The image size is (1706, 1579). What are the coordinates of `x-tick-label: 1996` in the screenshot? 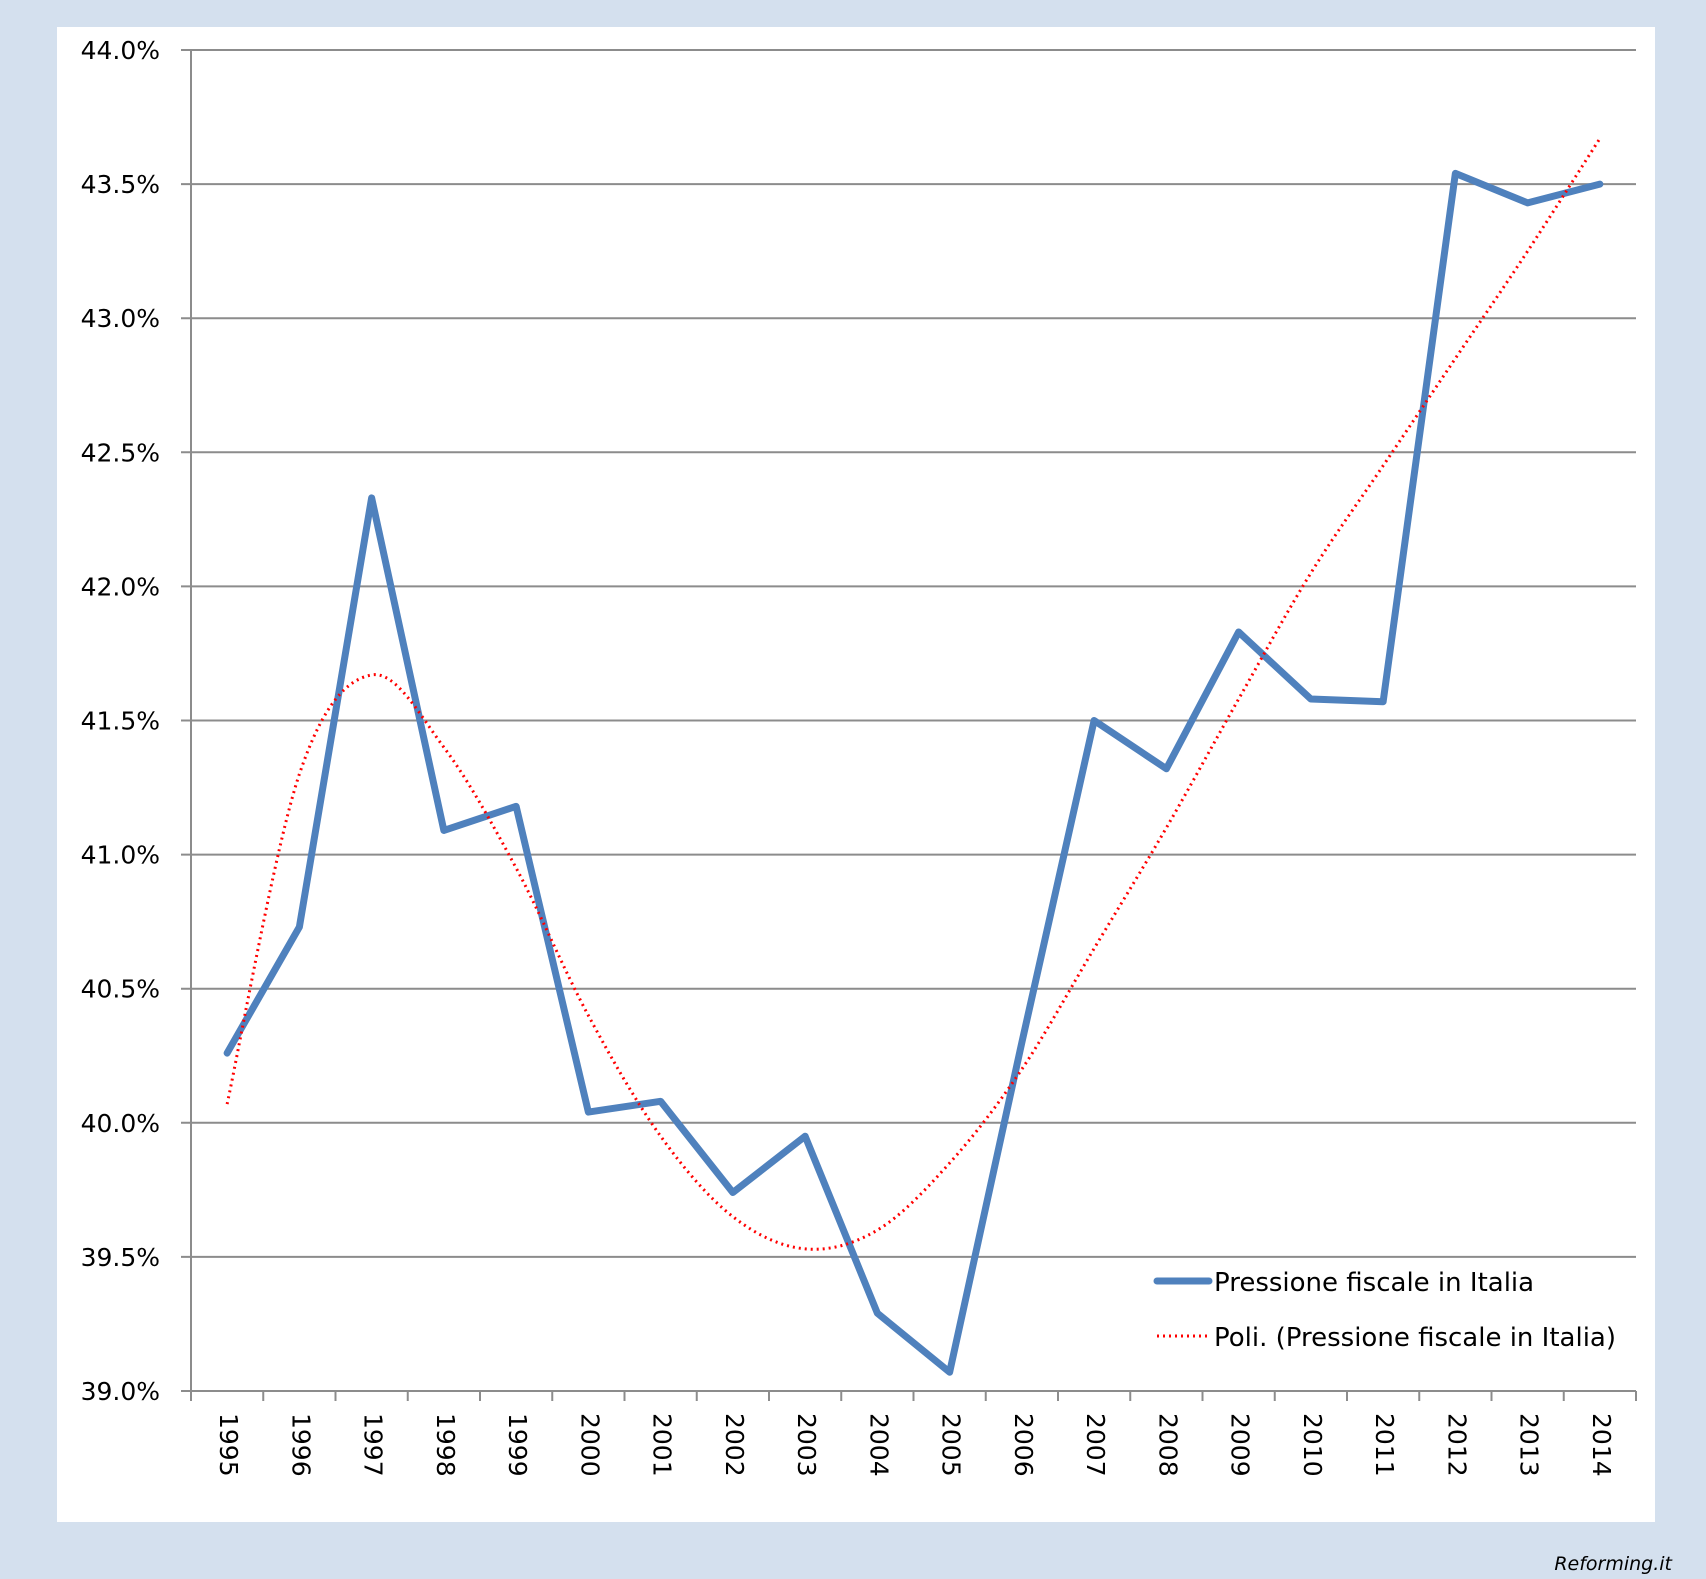 It's located at (300, 1445).